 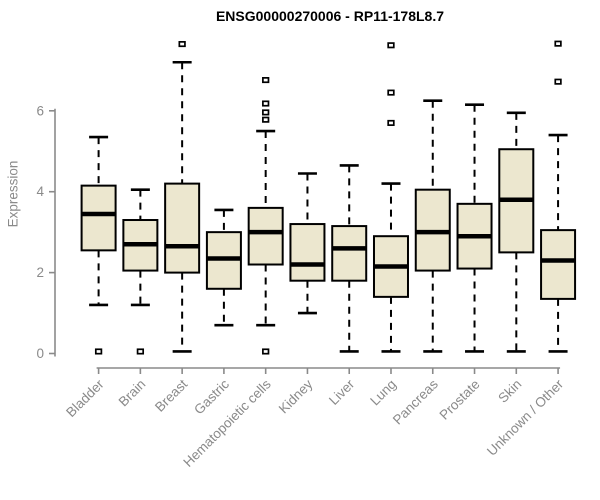 I want to click on x-tick-label-breast: Breast, so click(x=171, y=395).